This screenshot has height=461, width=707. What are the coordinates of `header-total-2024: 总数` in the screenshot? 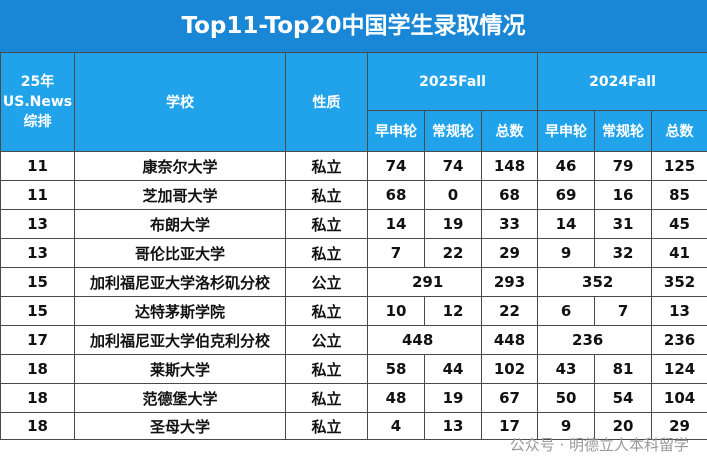 It's located at (679, 131).